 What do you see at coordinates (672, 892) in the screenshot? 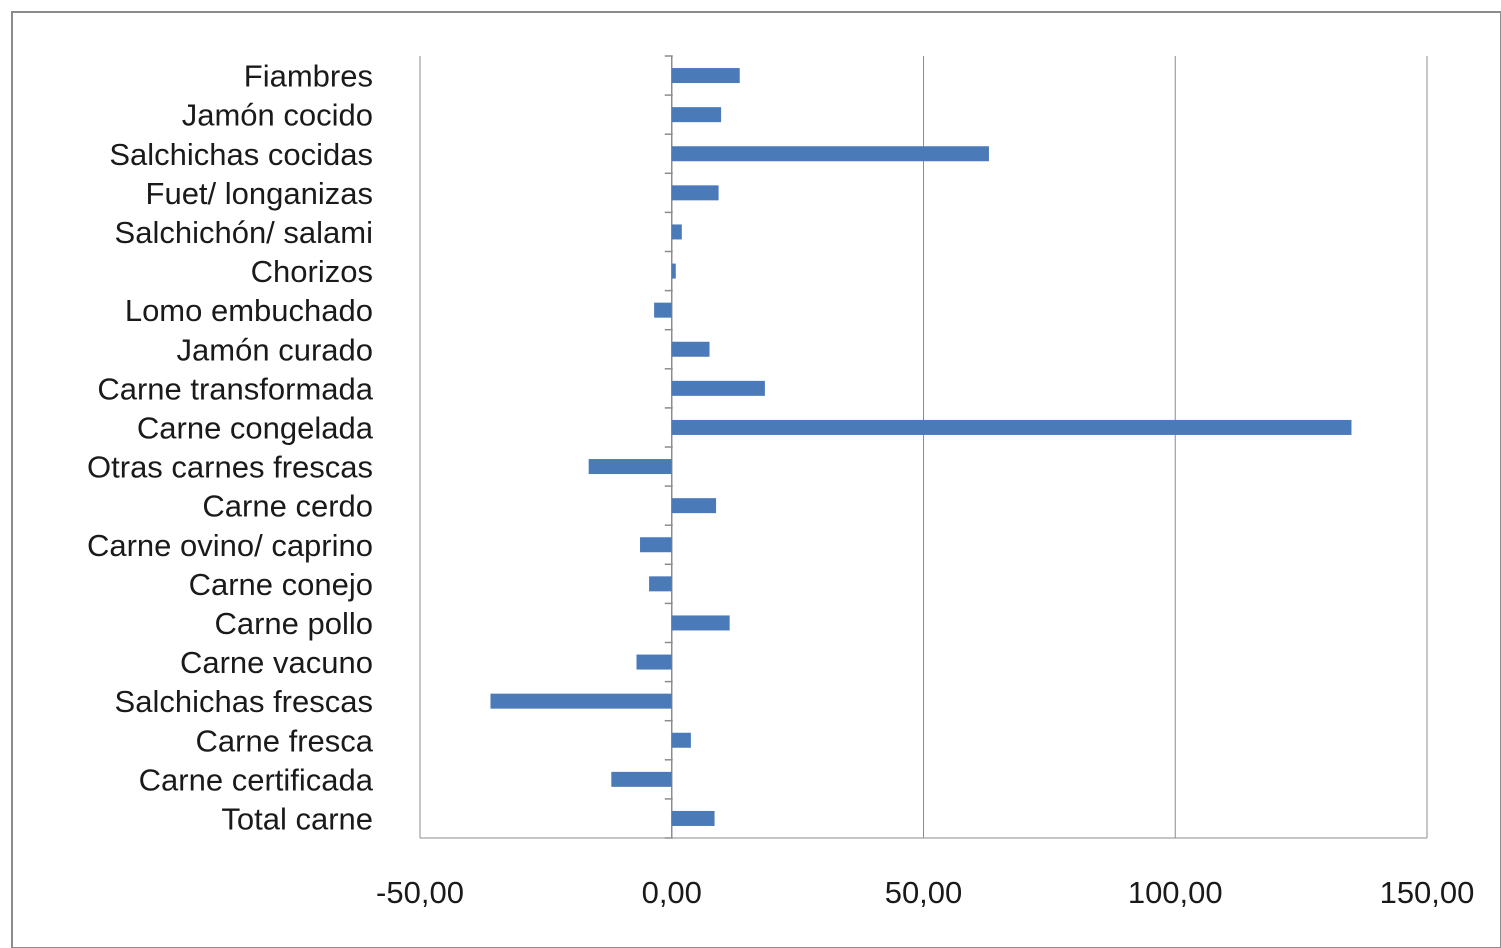
I see `tick-label-1: 0,00` at bounding box center [672, 892].